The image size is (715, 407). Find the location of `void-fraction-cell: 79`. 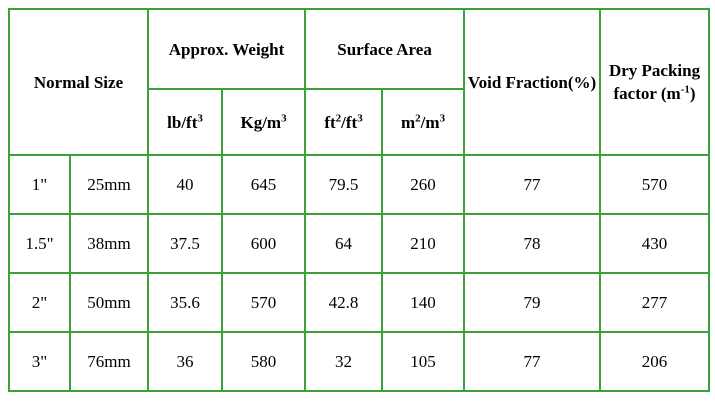

void-fraction-cell: 79 is located at coordinates (532, 302).